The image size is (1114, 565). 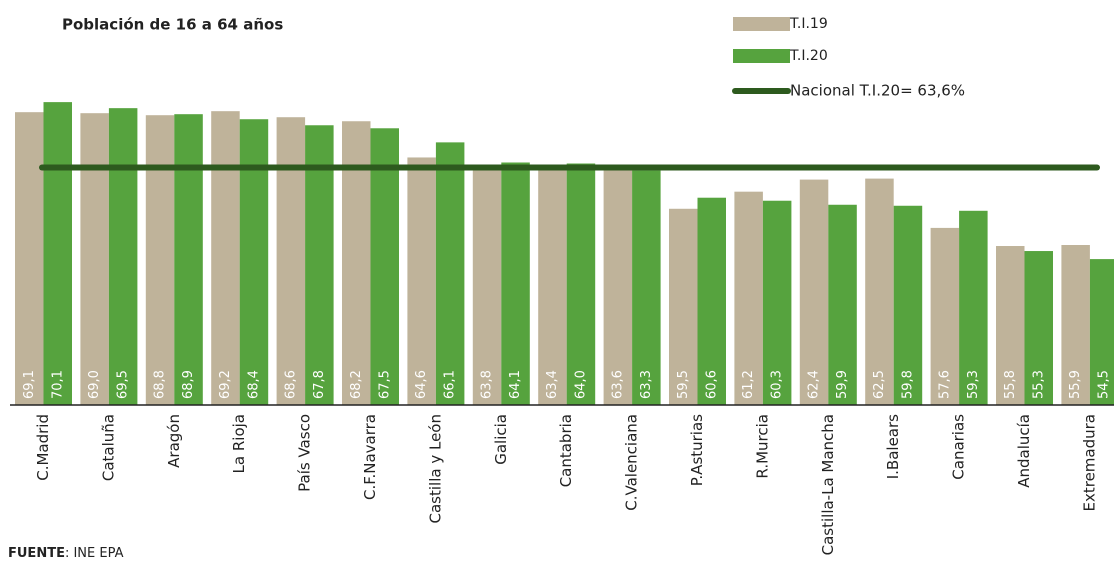 What do you see at coordinates (174, 441) in the screenshot?
I see `x-tick-label: Aragón` at bounding box center [174, 441].